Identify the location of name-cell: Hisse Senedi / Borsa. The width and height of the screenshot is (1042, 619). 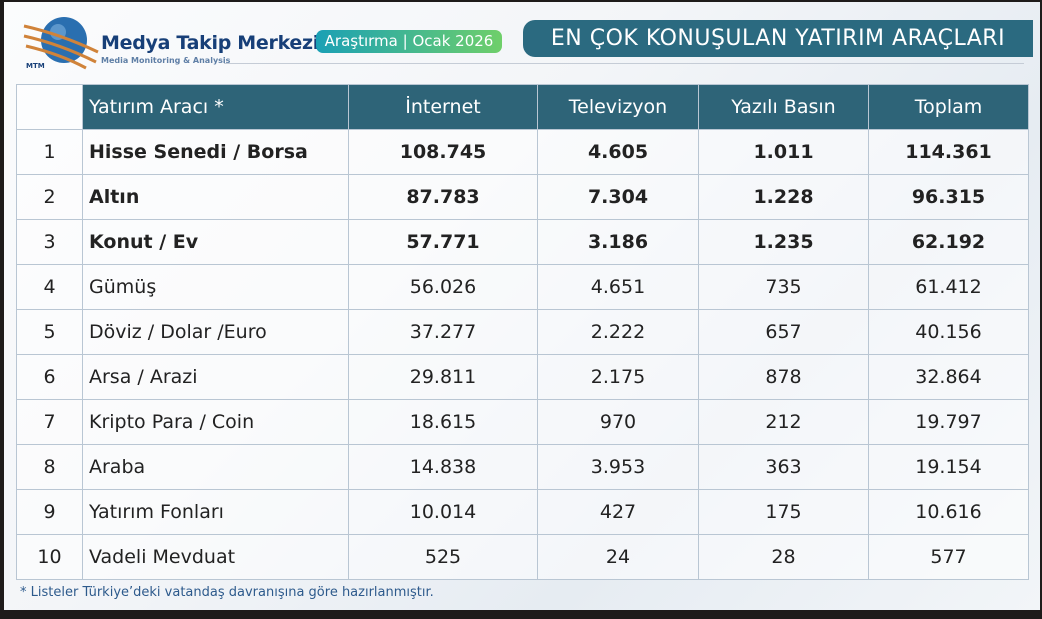
(215, 152).